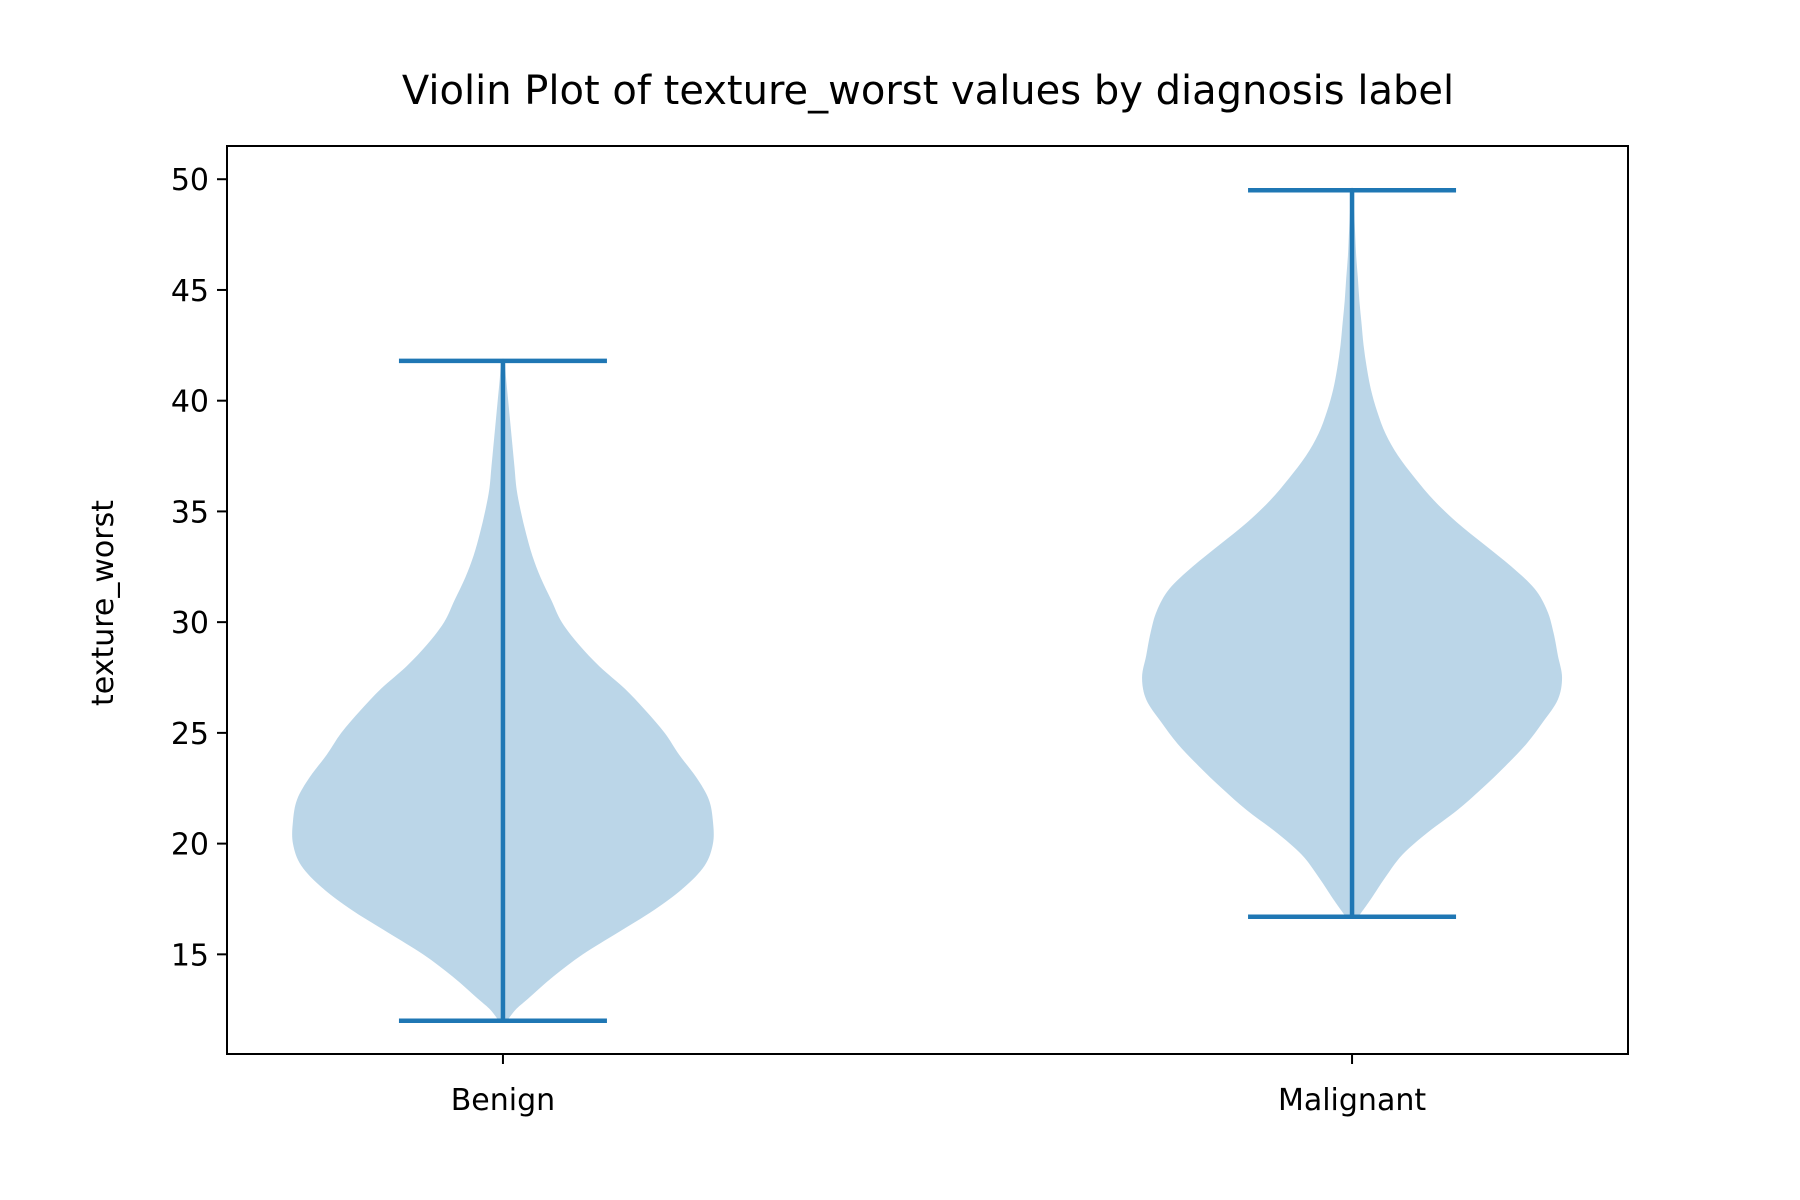  I want to click on y-axis-label: texture_worst, so click(103, 603).